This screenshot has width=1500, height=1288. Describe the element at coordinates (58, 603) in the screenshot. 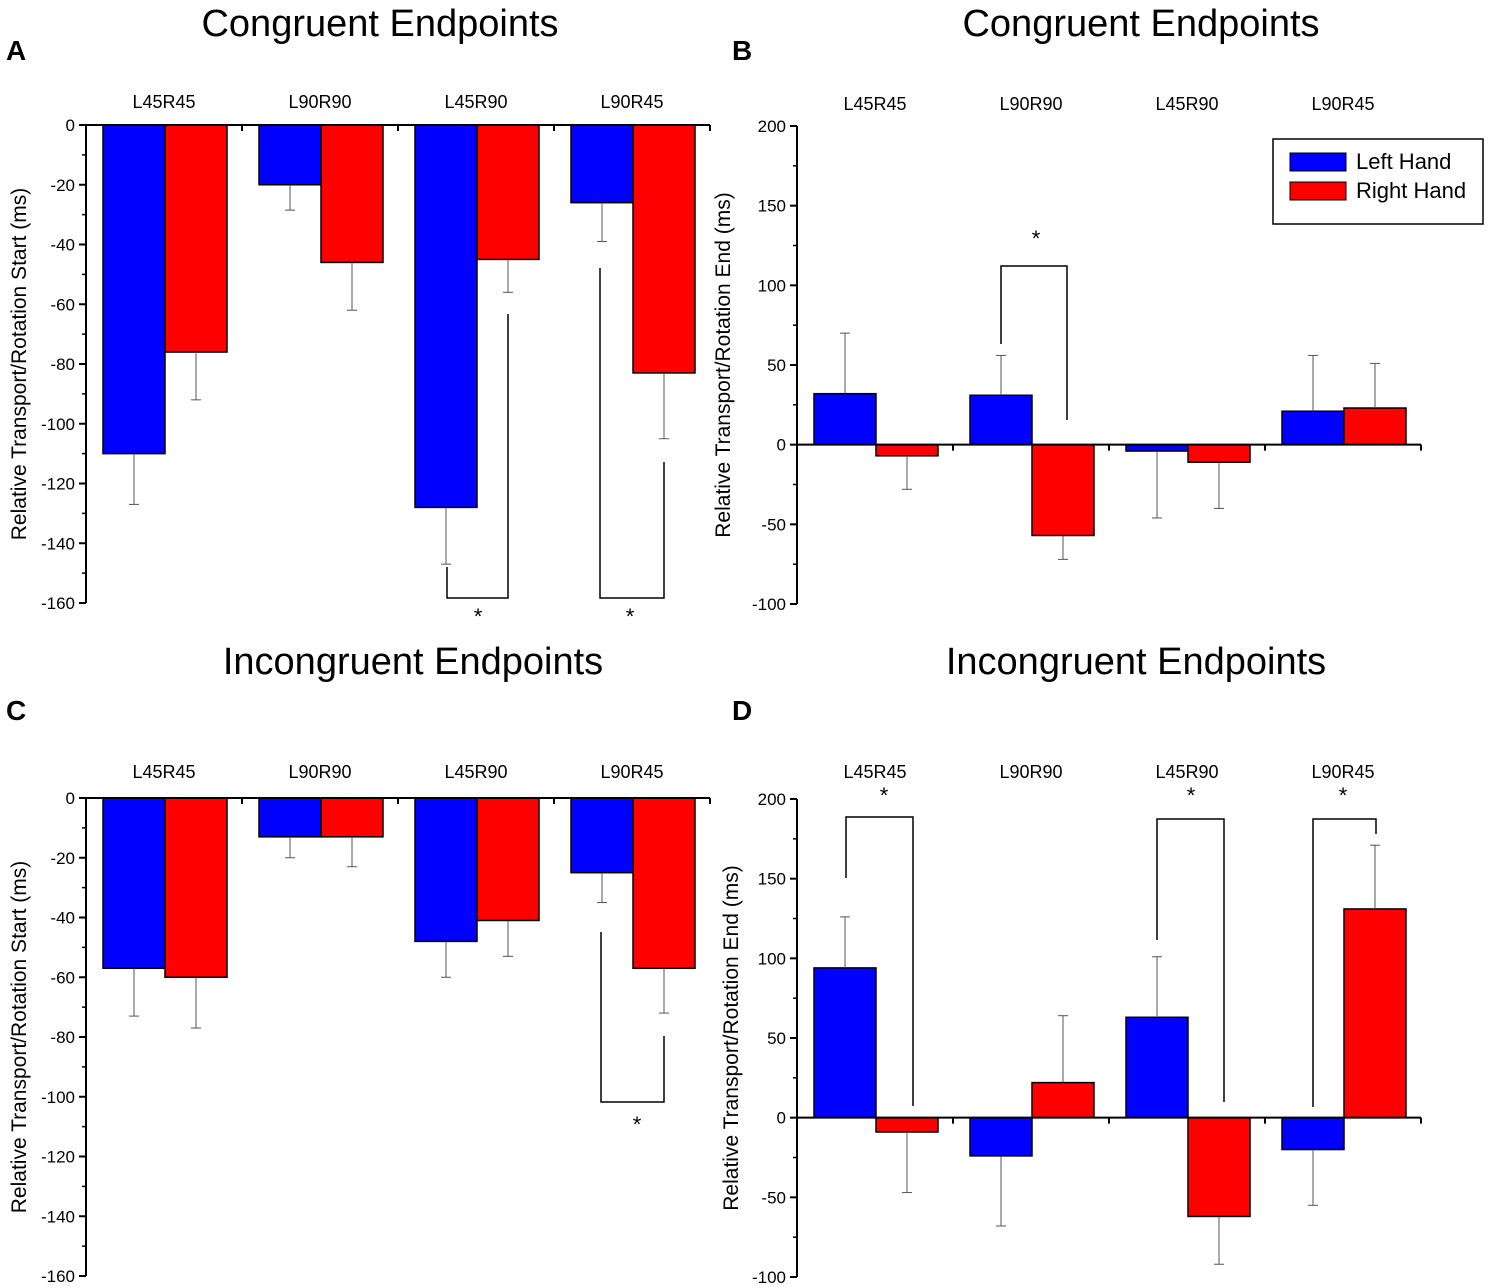

I see `y-tick-label: -160` at that location.